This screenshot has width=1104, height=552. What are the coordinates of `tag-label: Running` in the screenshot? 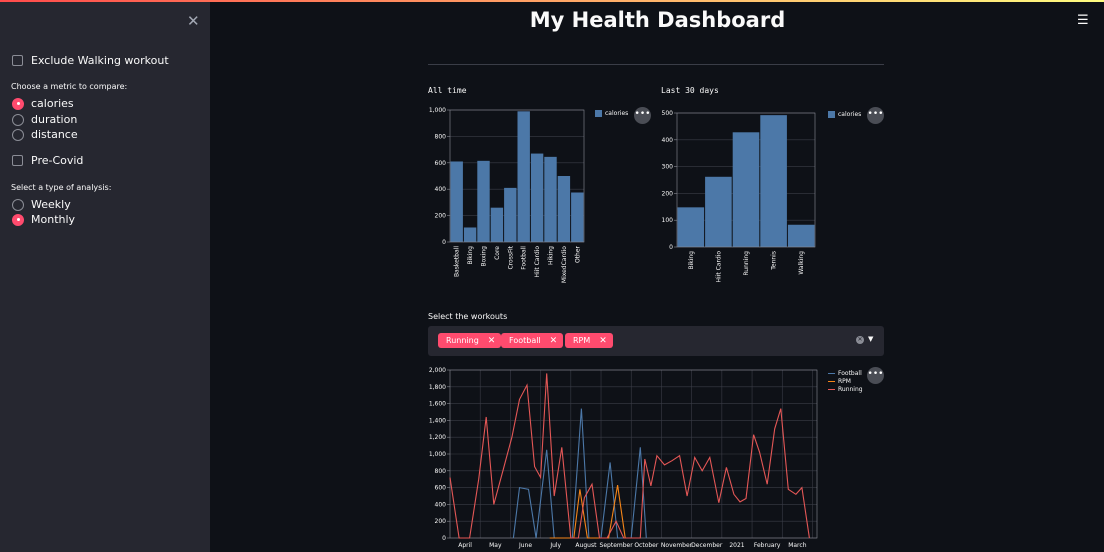 It's located at (462, 340).